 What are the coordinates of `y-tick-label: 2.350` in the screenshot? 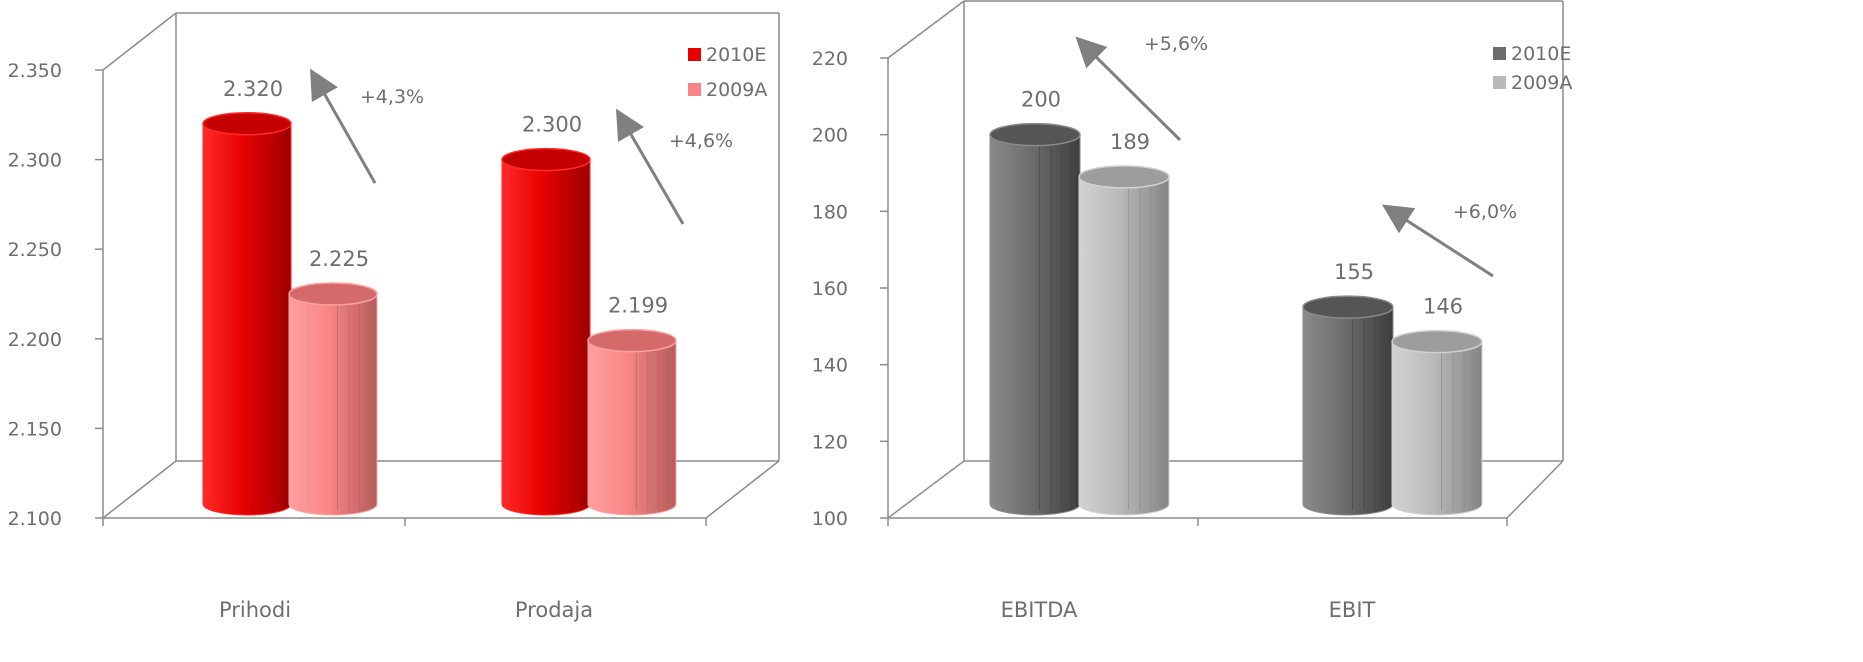 It's located at (35, 71).